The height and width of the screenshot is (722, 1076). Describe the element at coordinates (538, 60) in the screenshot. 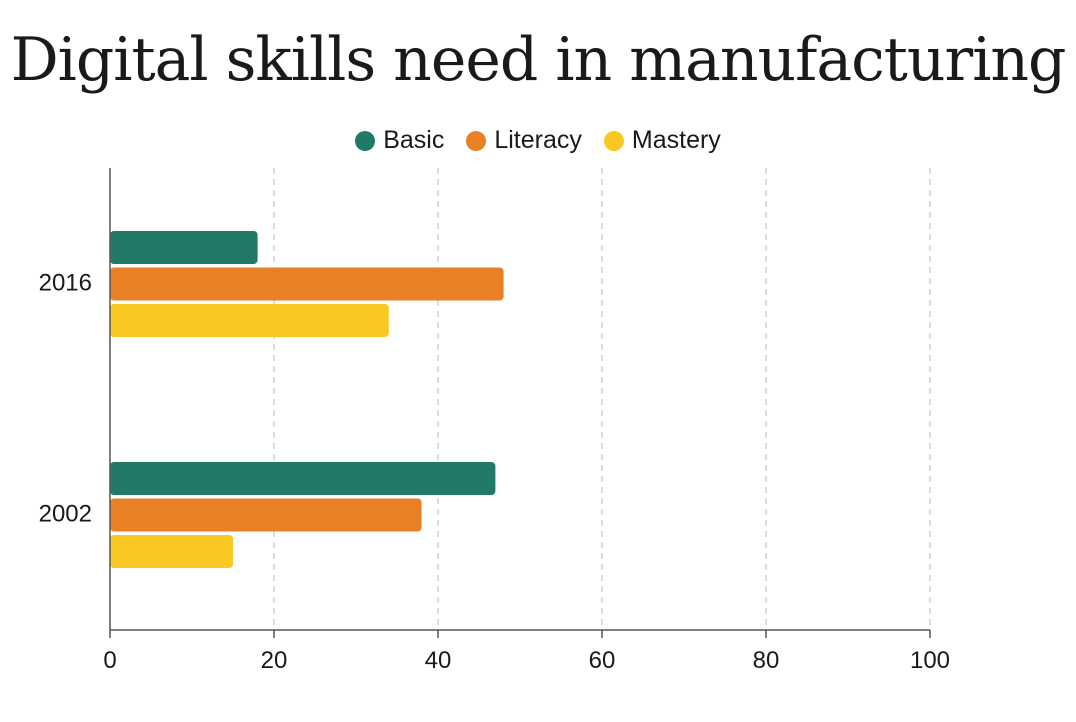

I see `chart-title: Digital skills need in manufacturing` at that location.